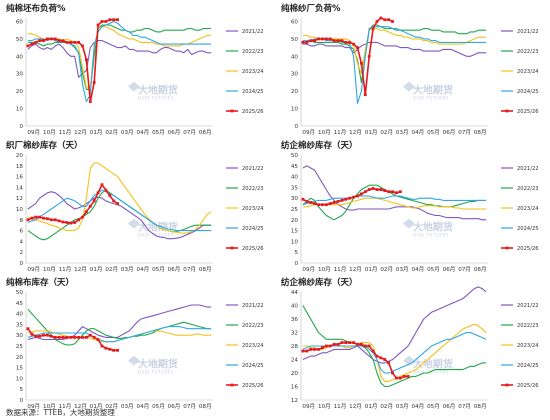 This screenshot has height=420, width=550. Describe the element at coordinates (295, 188) in the screenshot. I see `y-tick-label: 35` at that location.